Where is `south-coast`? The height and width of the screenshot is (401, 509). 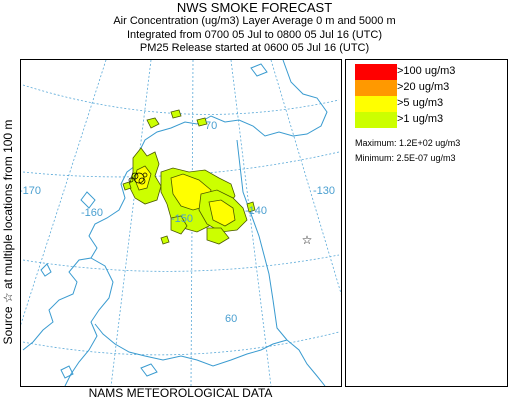 south-coast is located at coordinates (191, 345).